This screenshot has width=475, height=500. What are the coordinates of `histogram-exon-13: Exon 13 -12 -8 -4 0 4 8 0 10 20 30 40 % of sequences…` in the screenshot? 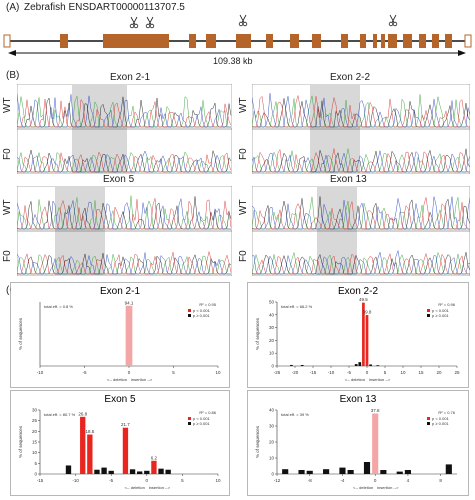 It's located at (358, 443).